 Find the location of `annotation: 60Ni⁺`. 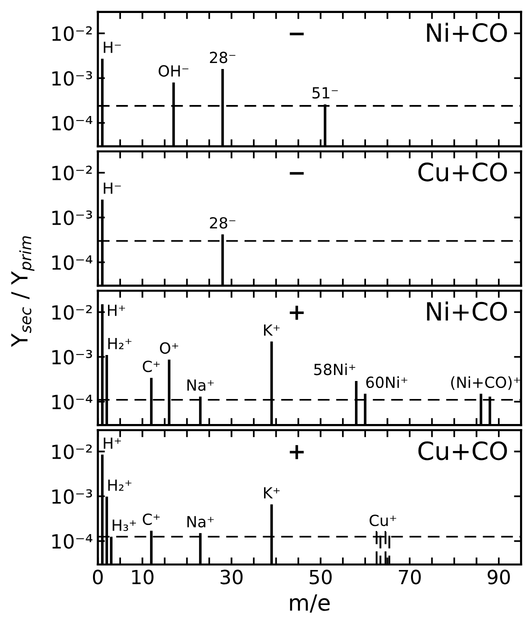

annotation: 60Ni⁺ is located at coordinates (387, 382).